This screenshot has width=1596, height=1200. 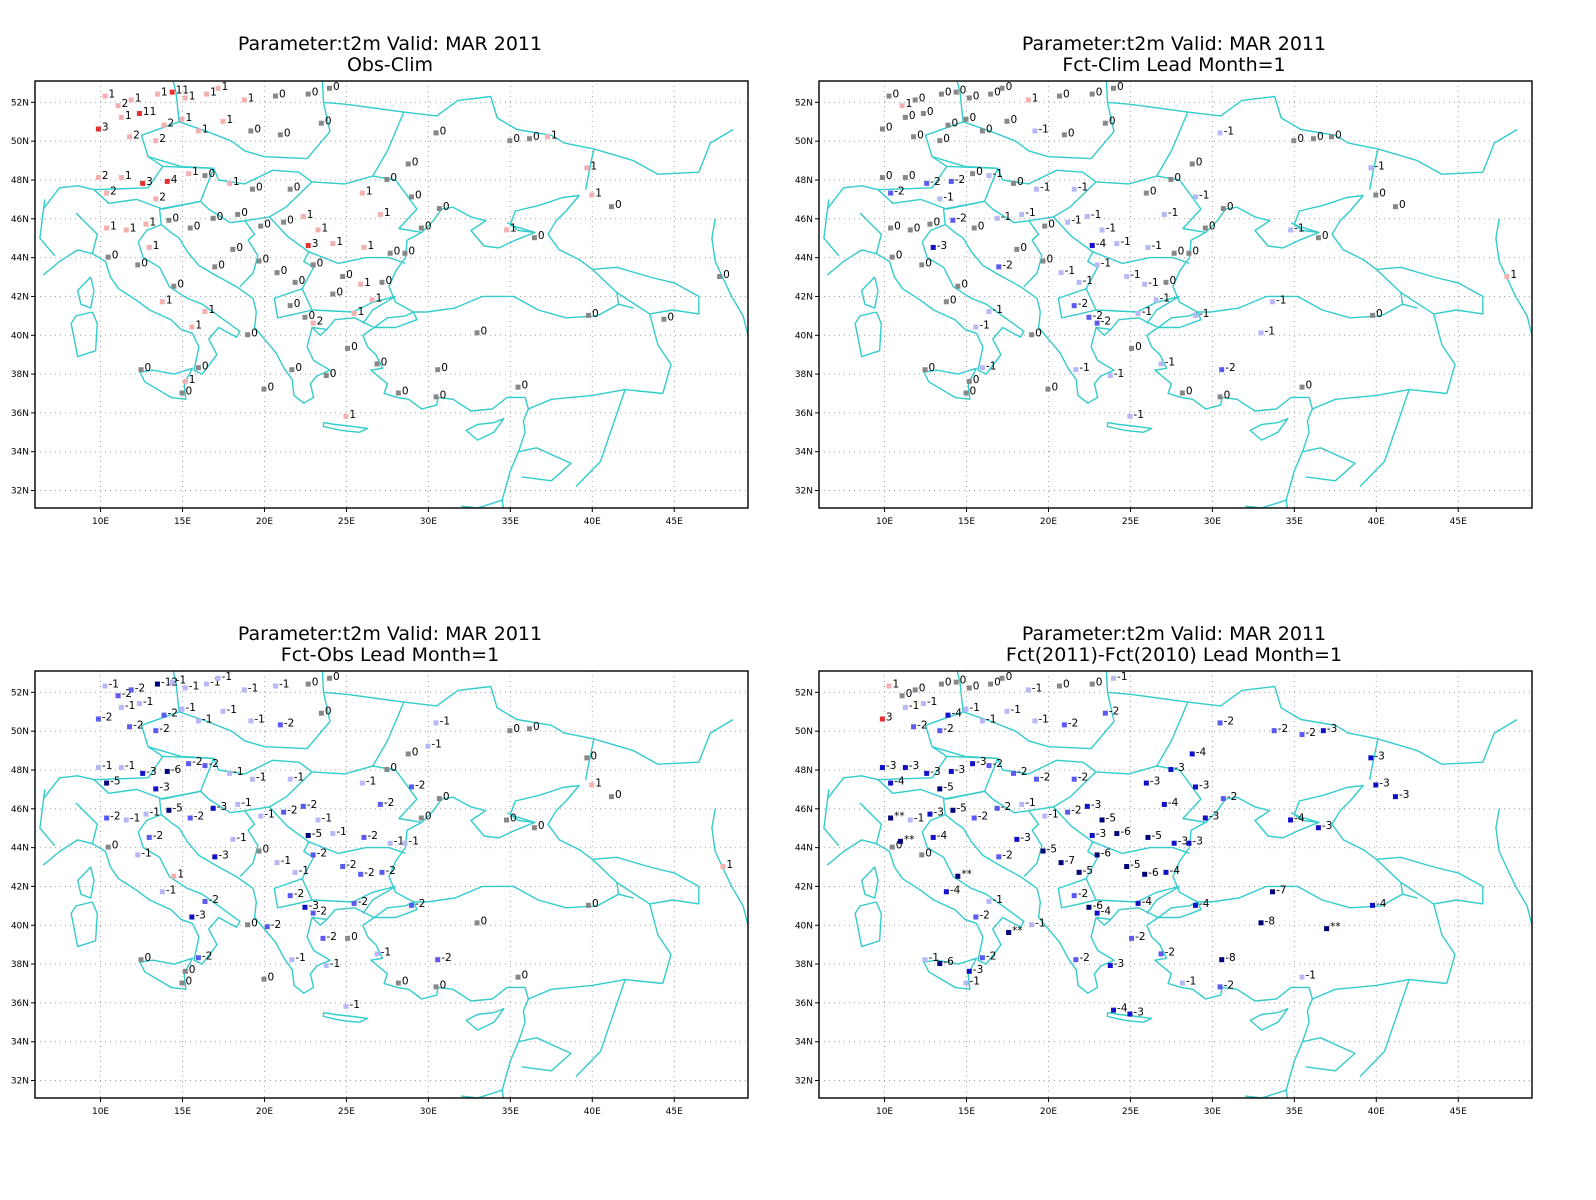 I want to click on lon-tick-label: 30E, so click(x=1212, y=1112).